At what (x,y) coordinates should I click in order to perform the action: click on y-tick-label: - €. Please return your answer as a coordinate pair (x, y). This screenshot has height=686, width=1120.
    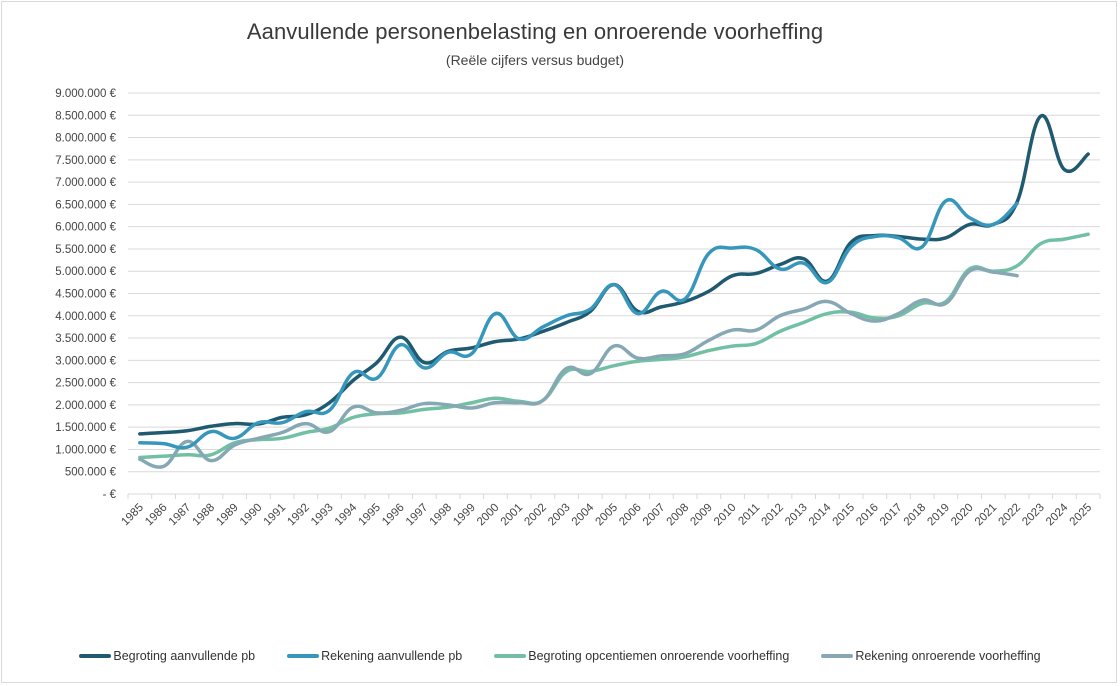
    Looking at the image, I should click on (110, 495).